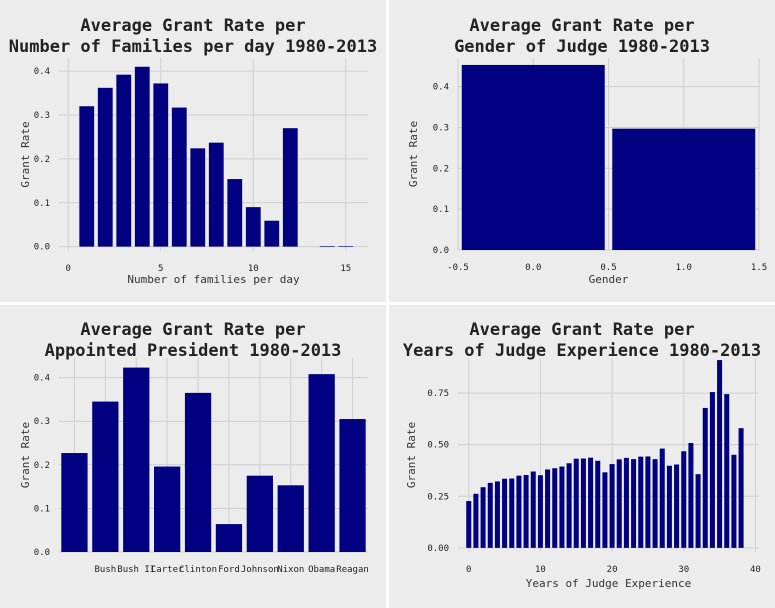 The image size is (775, 608). What do you see at coordinates (438, 446) in the screenshot?
I see `y-tick-label: 0.50` at bounding box center [438, 446].